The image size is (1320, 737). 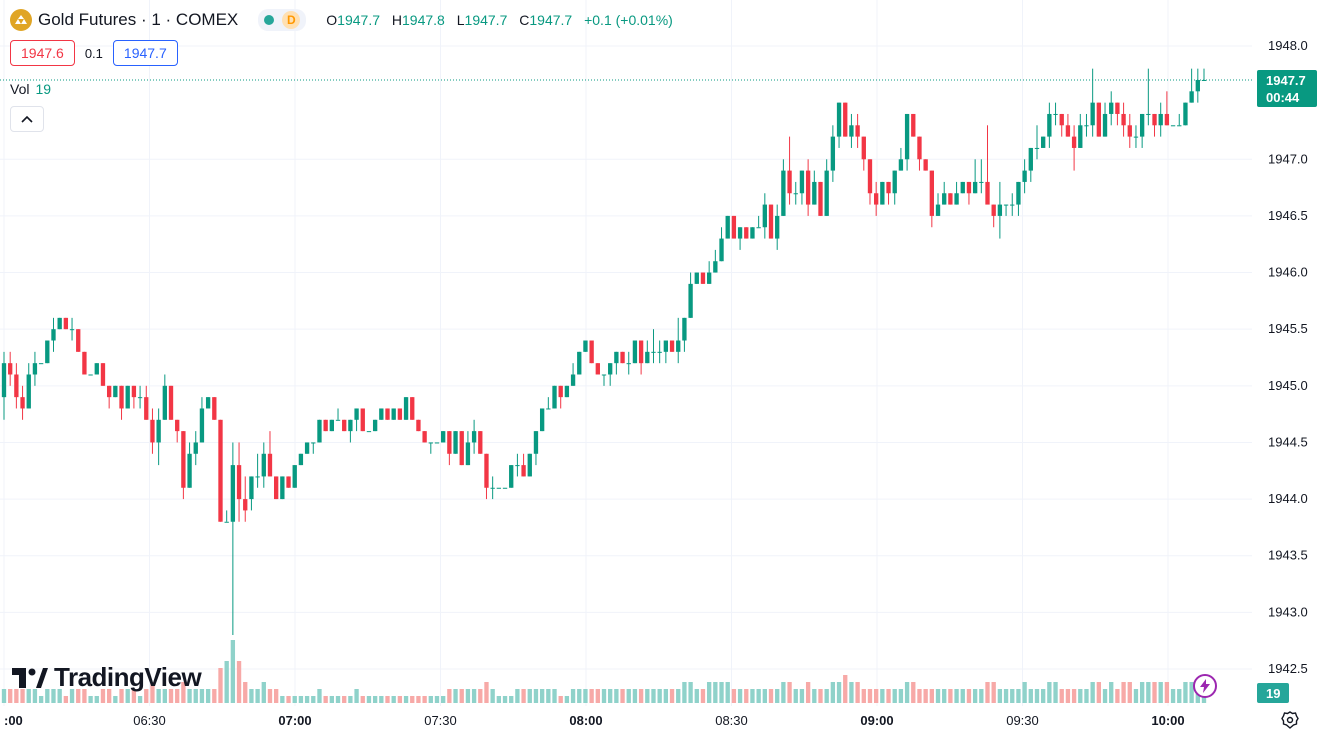 What do you see at coordinates (145, 53) in the screenshot?
I see `buy-price-button: 1947.7` at bounding box center [145, 53].